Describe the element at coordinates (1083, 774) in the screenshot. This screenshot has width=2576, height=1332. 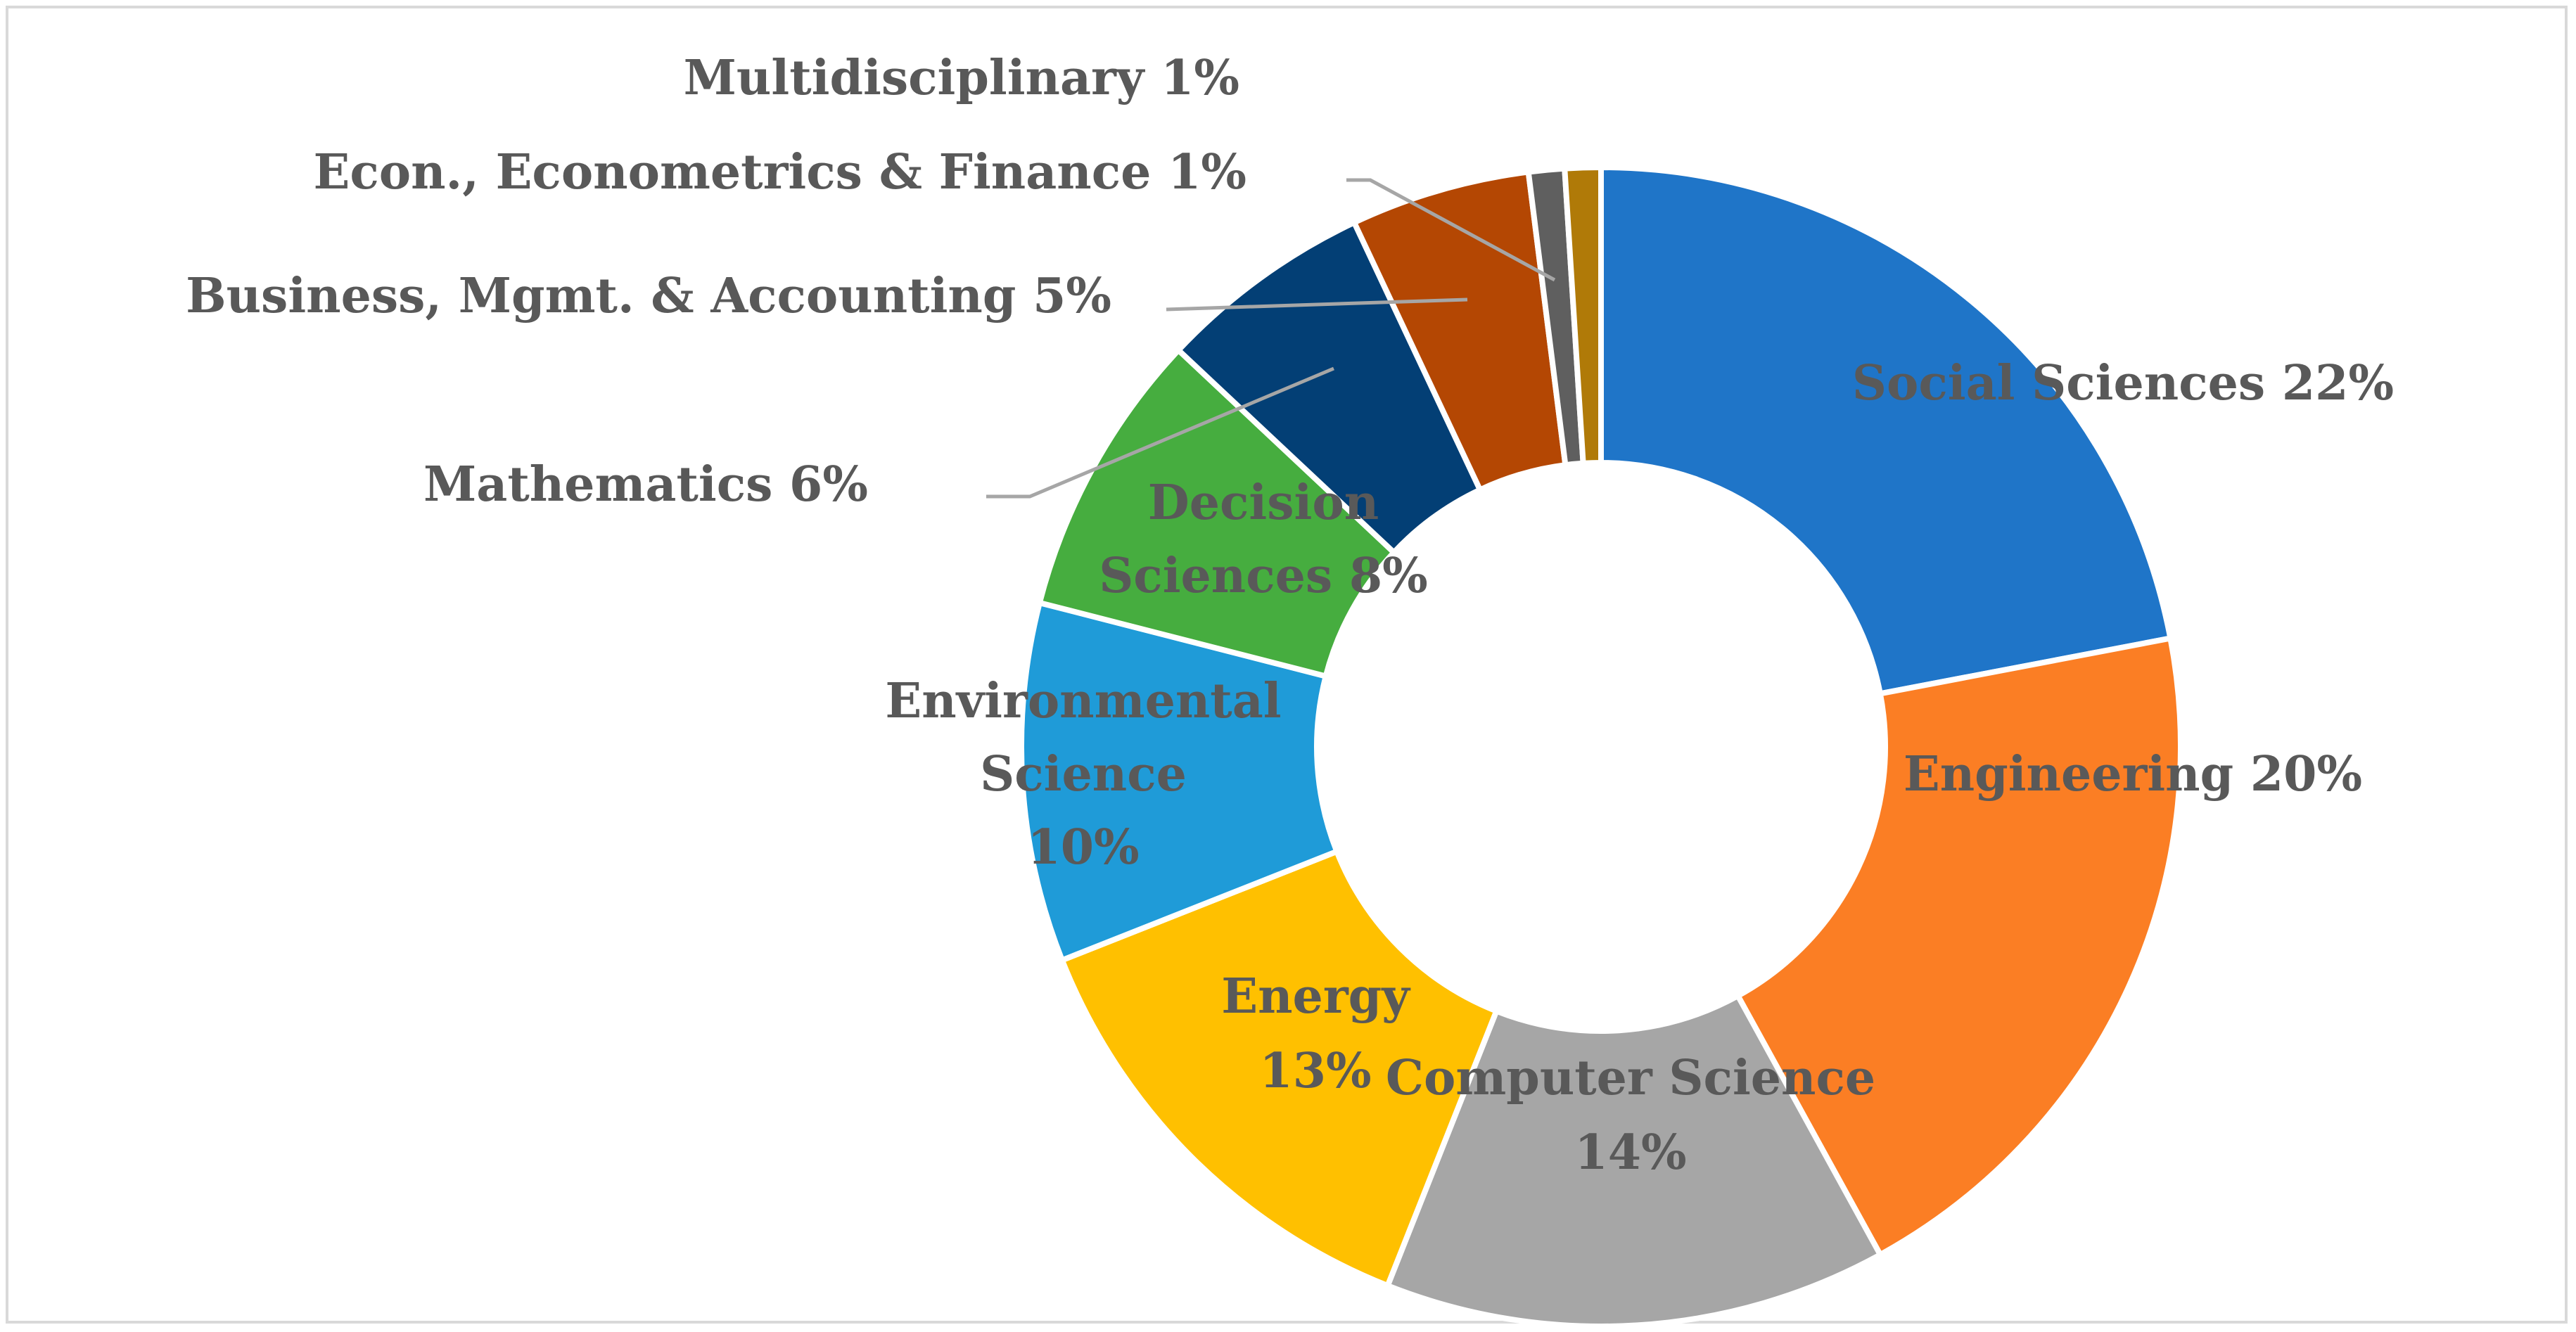
I see `data-label-environmental-science: Environmental Science 10%` at that location.